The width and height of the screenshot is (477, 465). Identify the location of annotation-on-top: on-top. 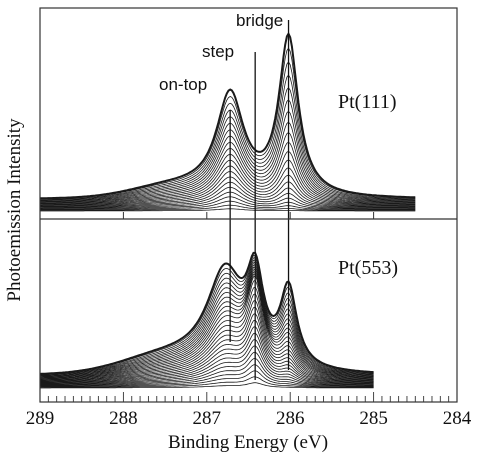
(183, 84).